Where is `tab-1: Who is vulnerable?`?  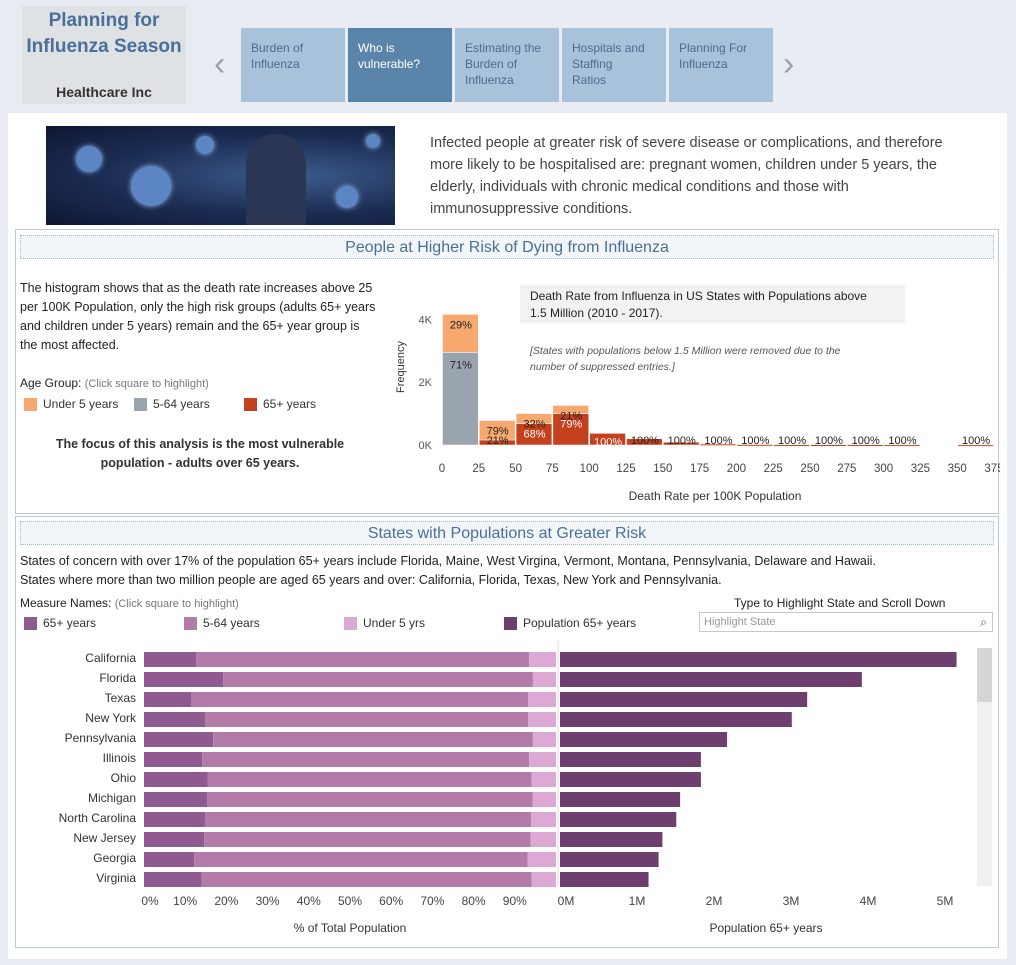 tab-1: Who is vulnerable? is located at coordinates (400, 65).